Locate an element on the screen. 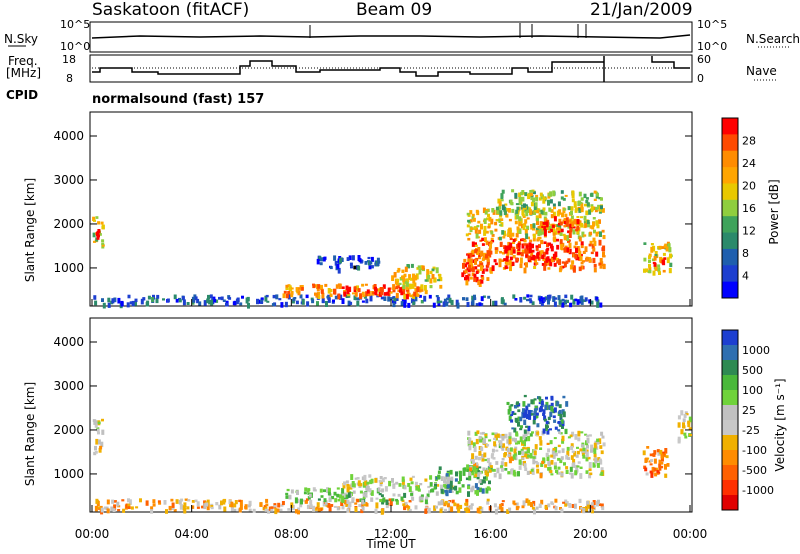 This screenshot has height=554, width=800. colorbar-frame is located at coordinates (730, 420).